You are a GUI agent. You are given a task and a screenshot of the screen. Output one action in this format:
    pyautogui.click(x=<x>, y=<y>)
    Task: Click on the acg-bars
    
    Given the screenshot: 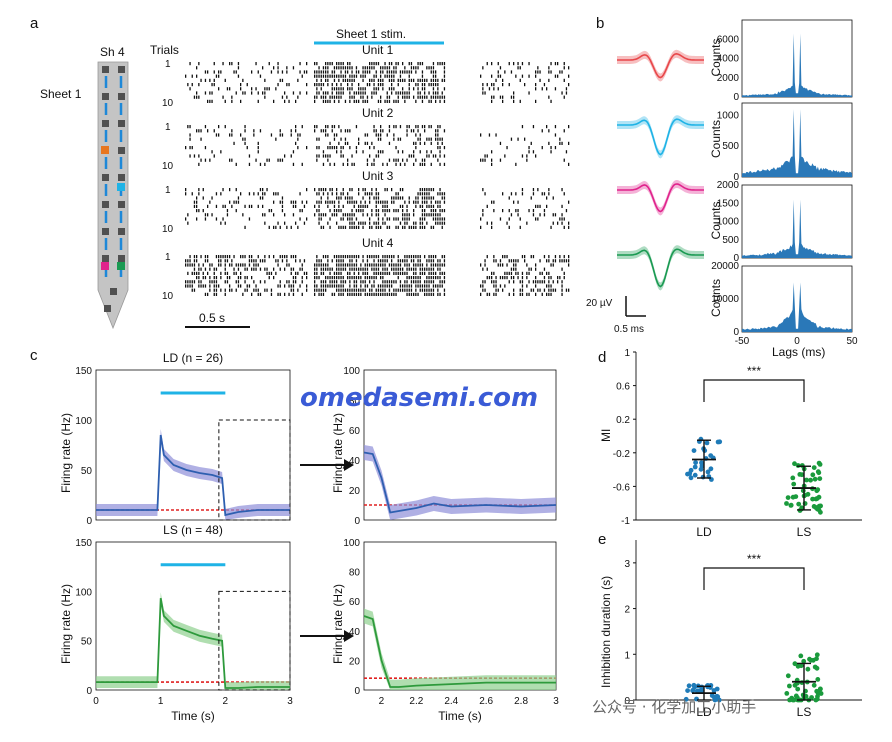 What is the action you would take?
    pyautogui.click(x=797, y=143)
    